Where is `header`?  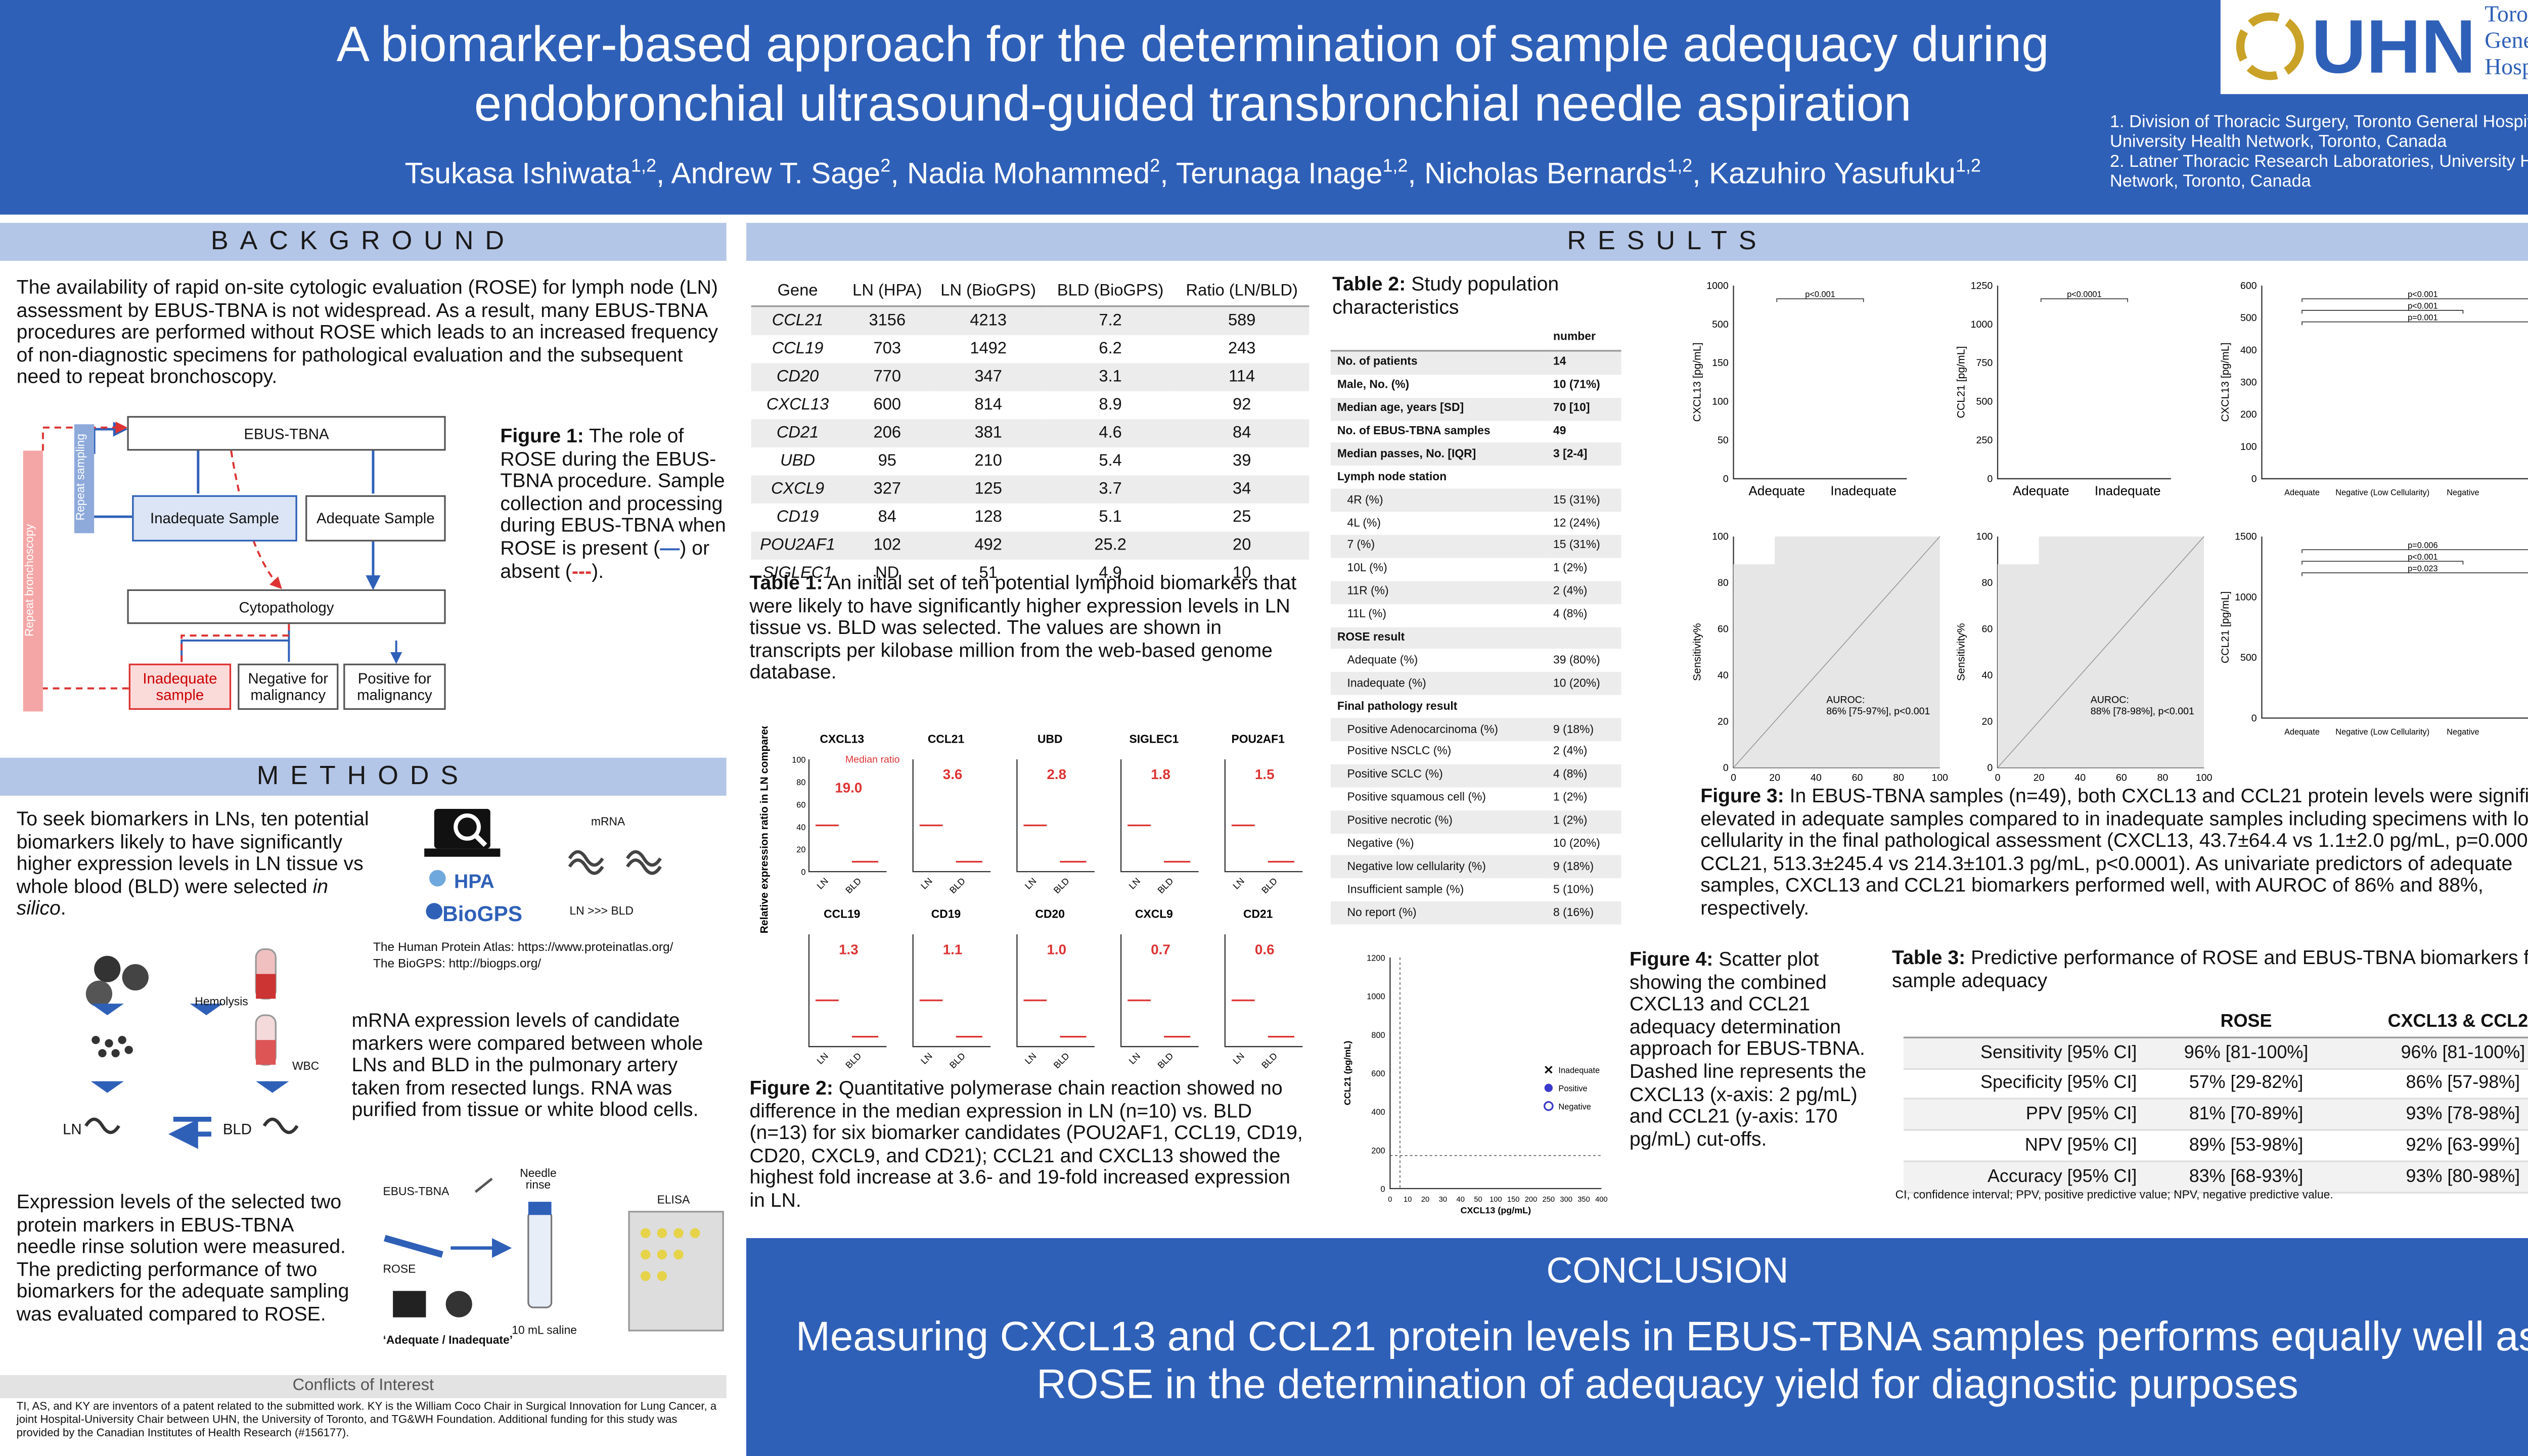
header is located at coordinates (1264, 107).